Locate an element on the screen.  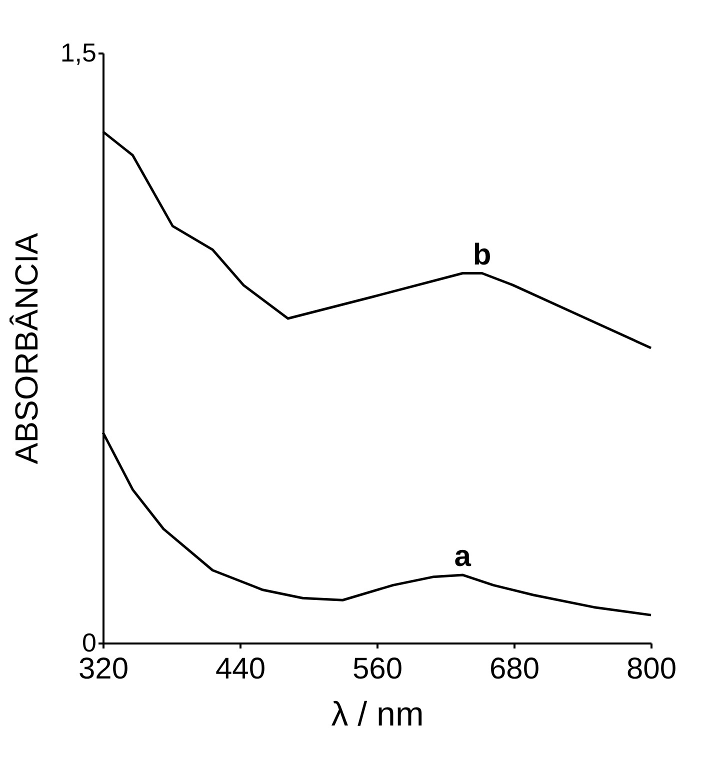
series-label: a is located at coordinates (463, 556).